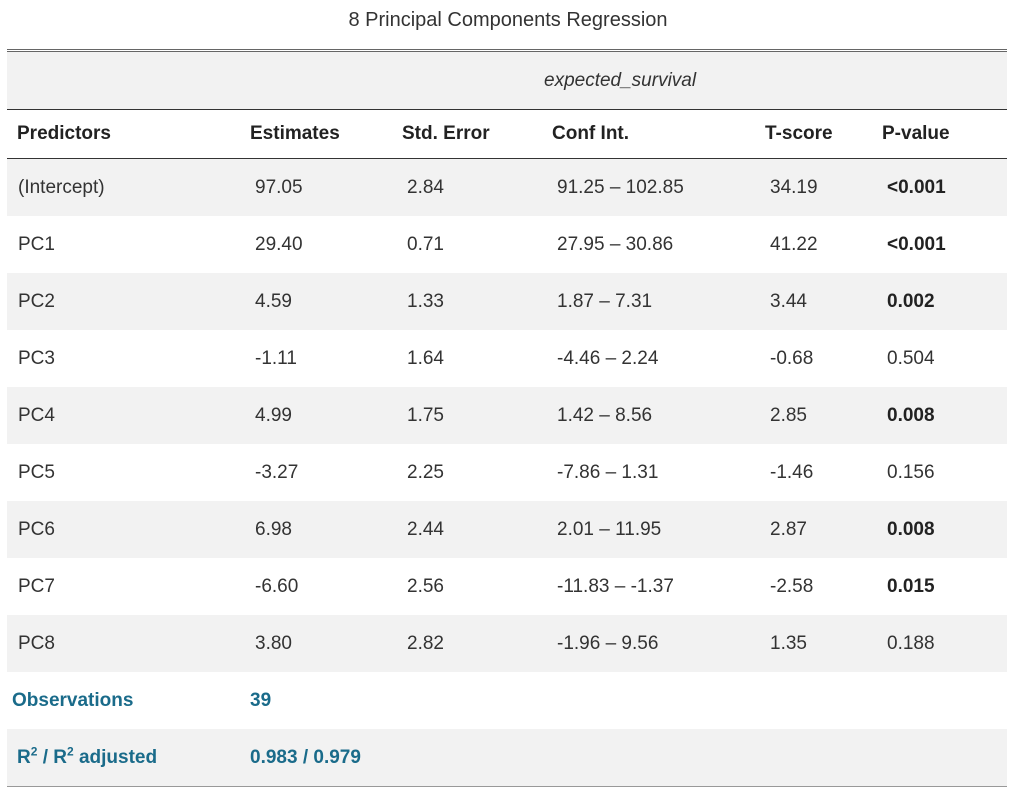 The height and width of the screenshot is (793, 1016). I want to click on t-score-cell: -2.58, so click(792, 586).